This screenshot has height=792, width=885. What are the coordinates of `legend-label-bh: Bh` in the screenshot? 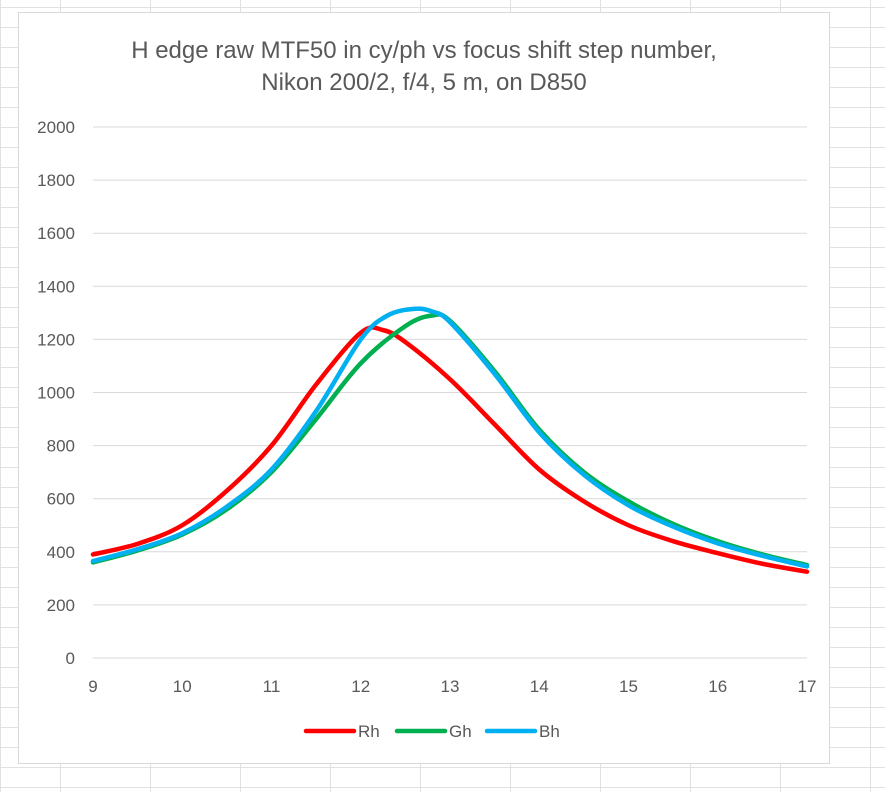 It's located at (549, 731).